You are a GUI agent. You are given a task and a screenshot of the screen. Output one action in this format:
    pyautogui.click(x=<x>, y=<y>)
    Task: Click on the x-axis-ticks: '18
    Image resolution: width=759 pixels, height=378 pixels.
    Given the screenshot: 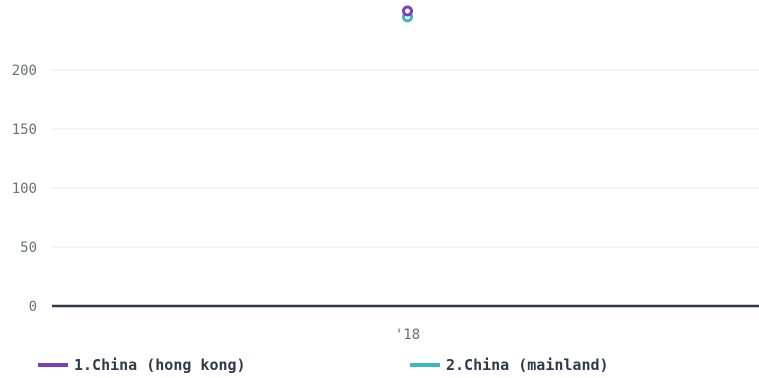 What is the action you would take?
    pyautogui.click(x=407, y=335)
    